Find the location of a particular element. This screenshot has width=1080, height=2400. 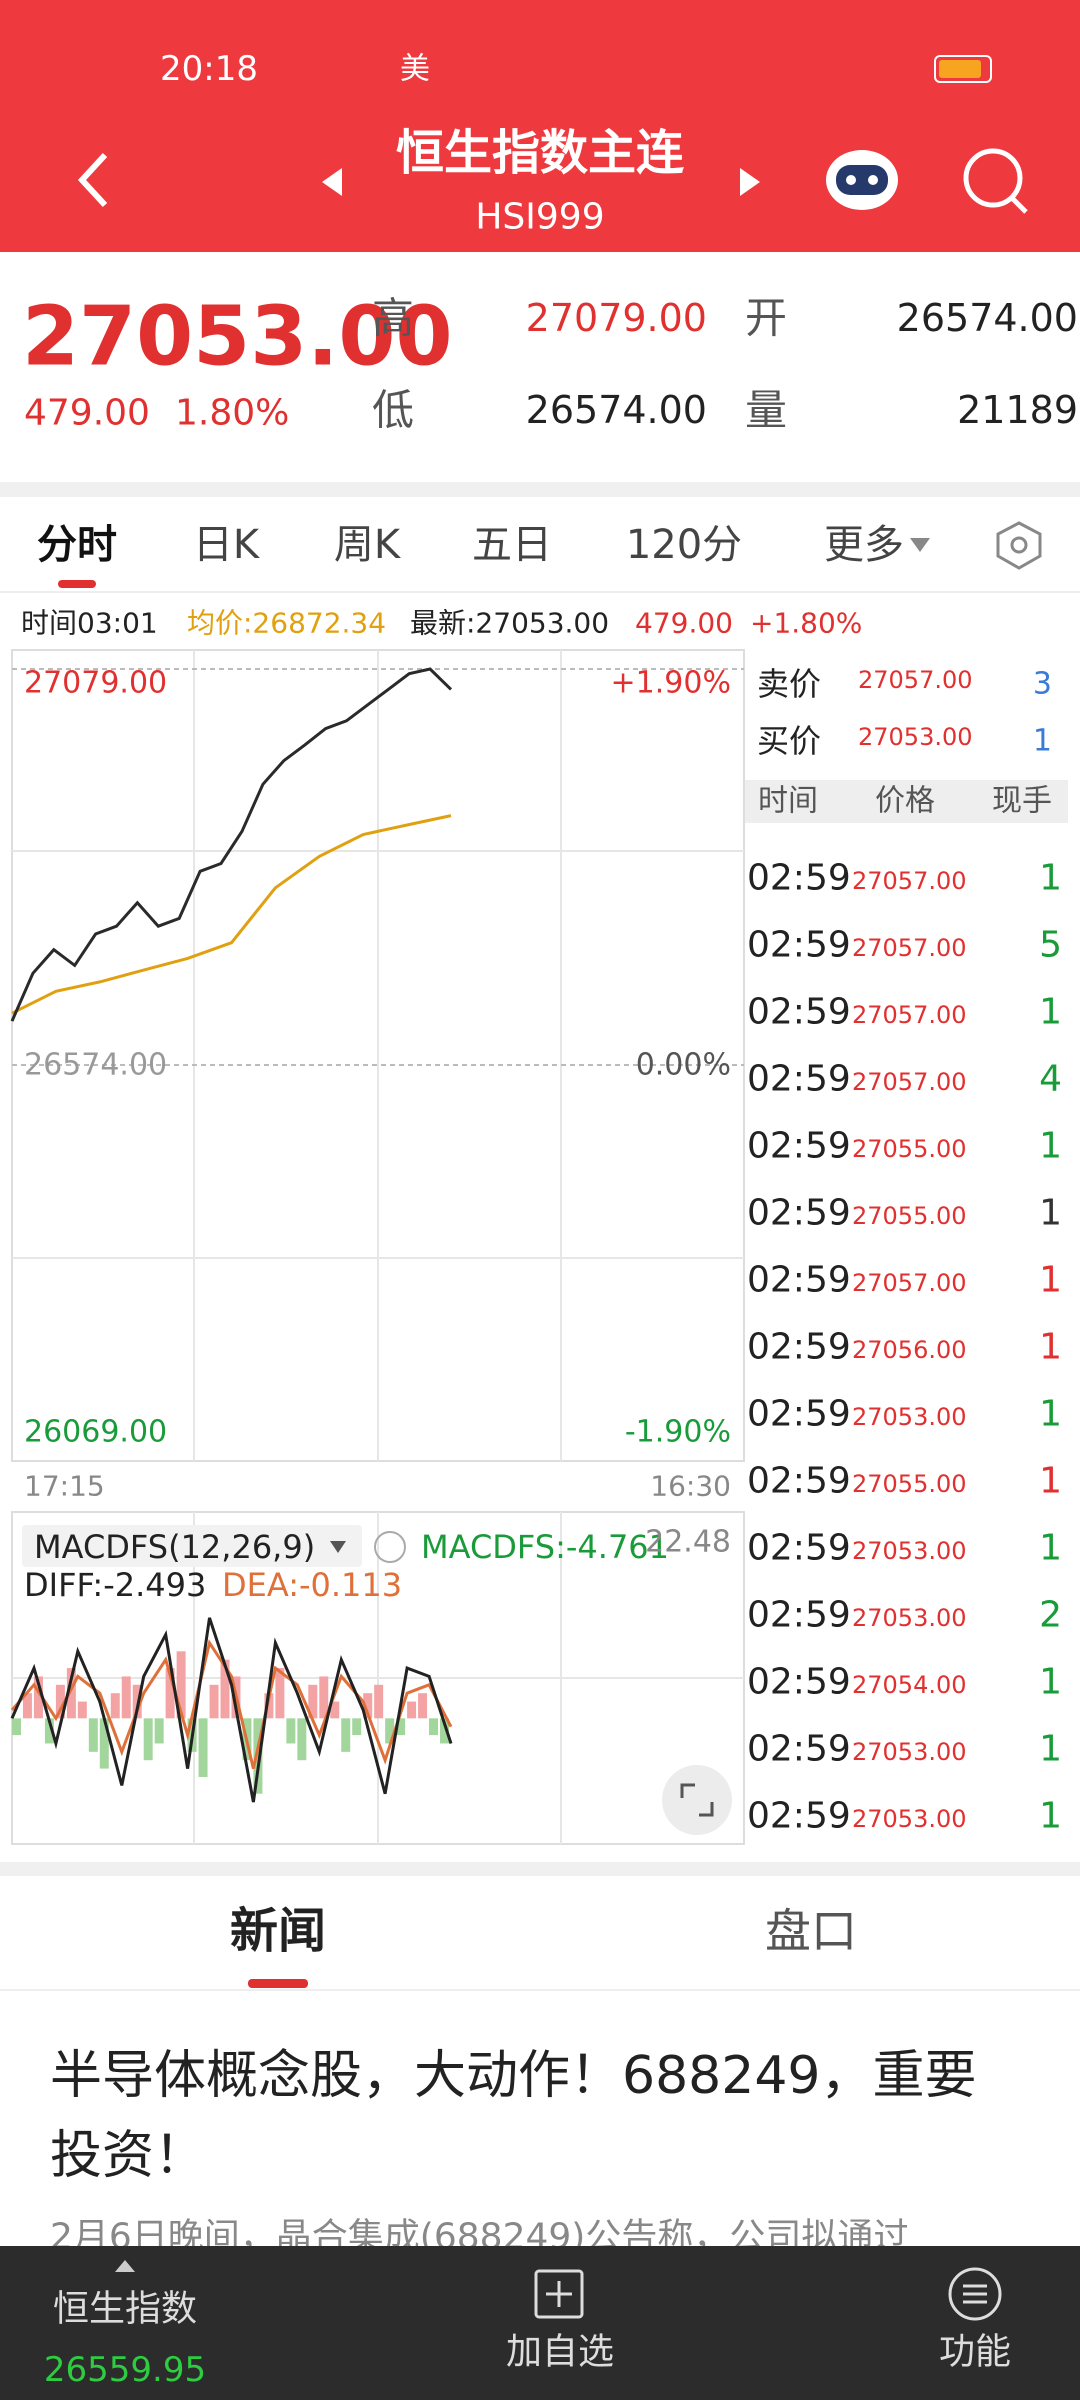

functions-label: 功能 is located at coordinates (975, 2352).